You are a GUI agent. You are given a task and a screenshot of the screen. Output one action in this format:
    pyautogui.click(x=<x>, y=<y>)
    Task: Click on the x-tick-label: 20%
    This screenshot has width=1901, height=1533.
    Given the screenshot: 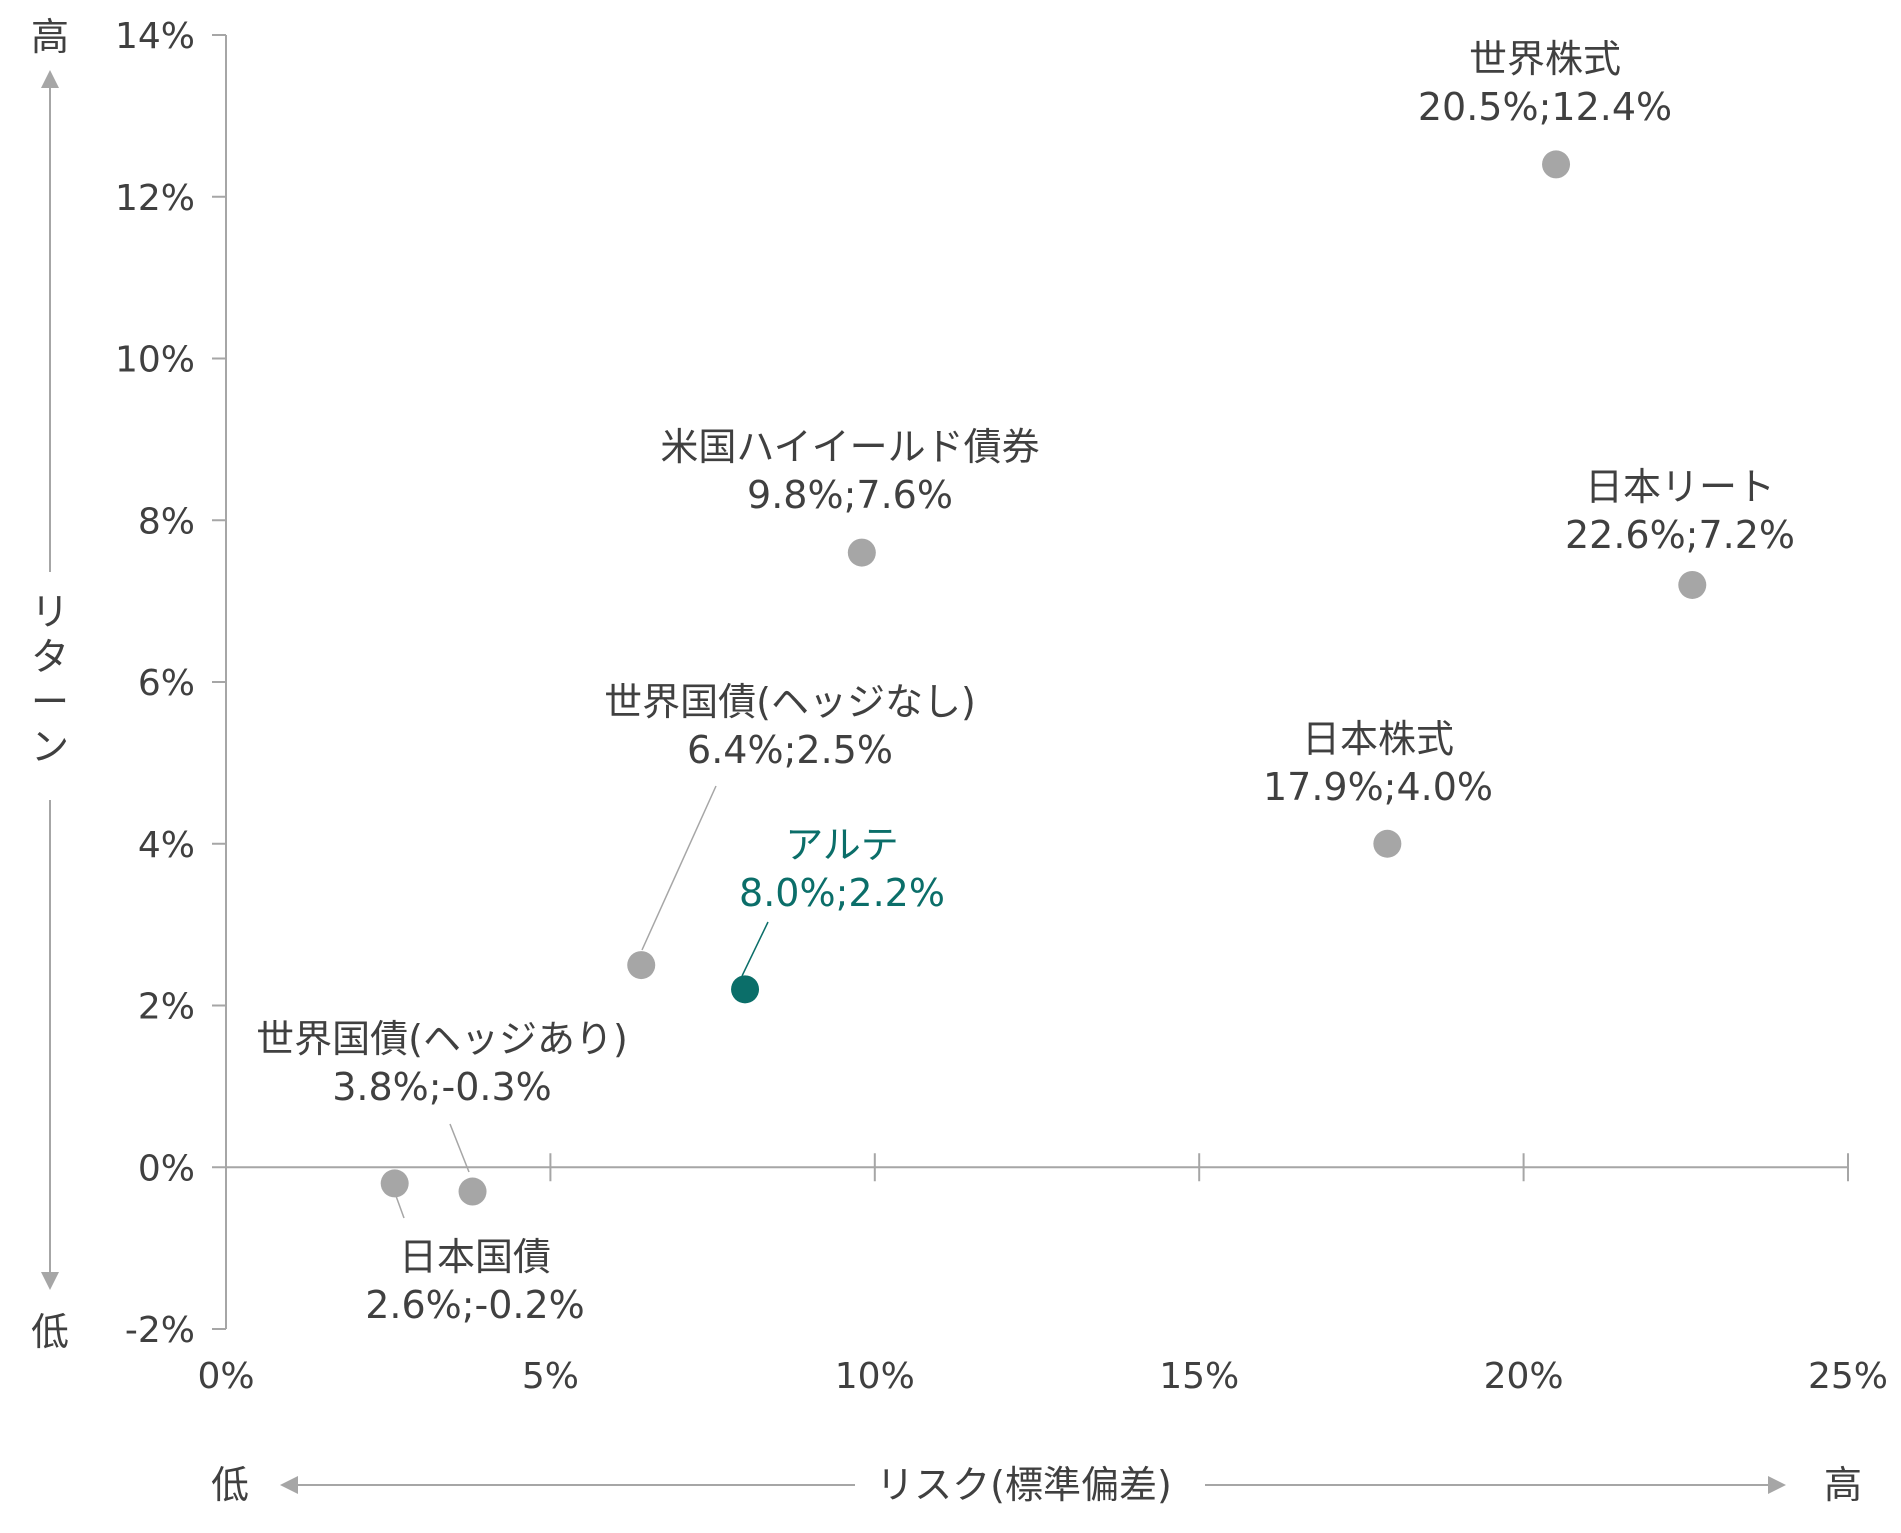 What is the action you would take?
    pyautogui.click(x=1524, y=1376)
    